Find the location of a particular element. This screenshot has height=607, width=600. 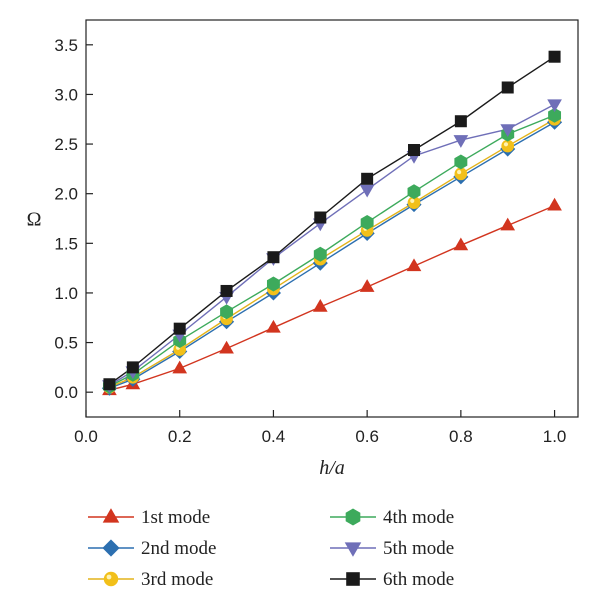

y-tick-label: 3.5 is located at coordinates (66, 45).